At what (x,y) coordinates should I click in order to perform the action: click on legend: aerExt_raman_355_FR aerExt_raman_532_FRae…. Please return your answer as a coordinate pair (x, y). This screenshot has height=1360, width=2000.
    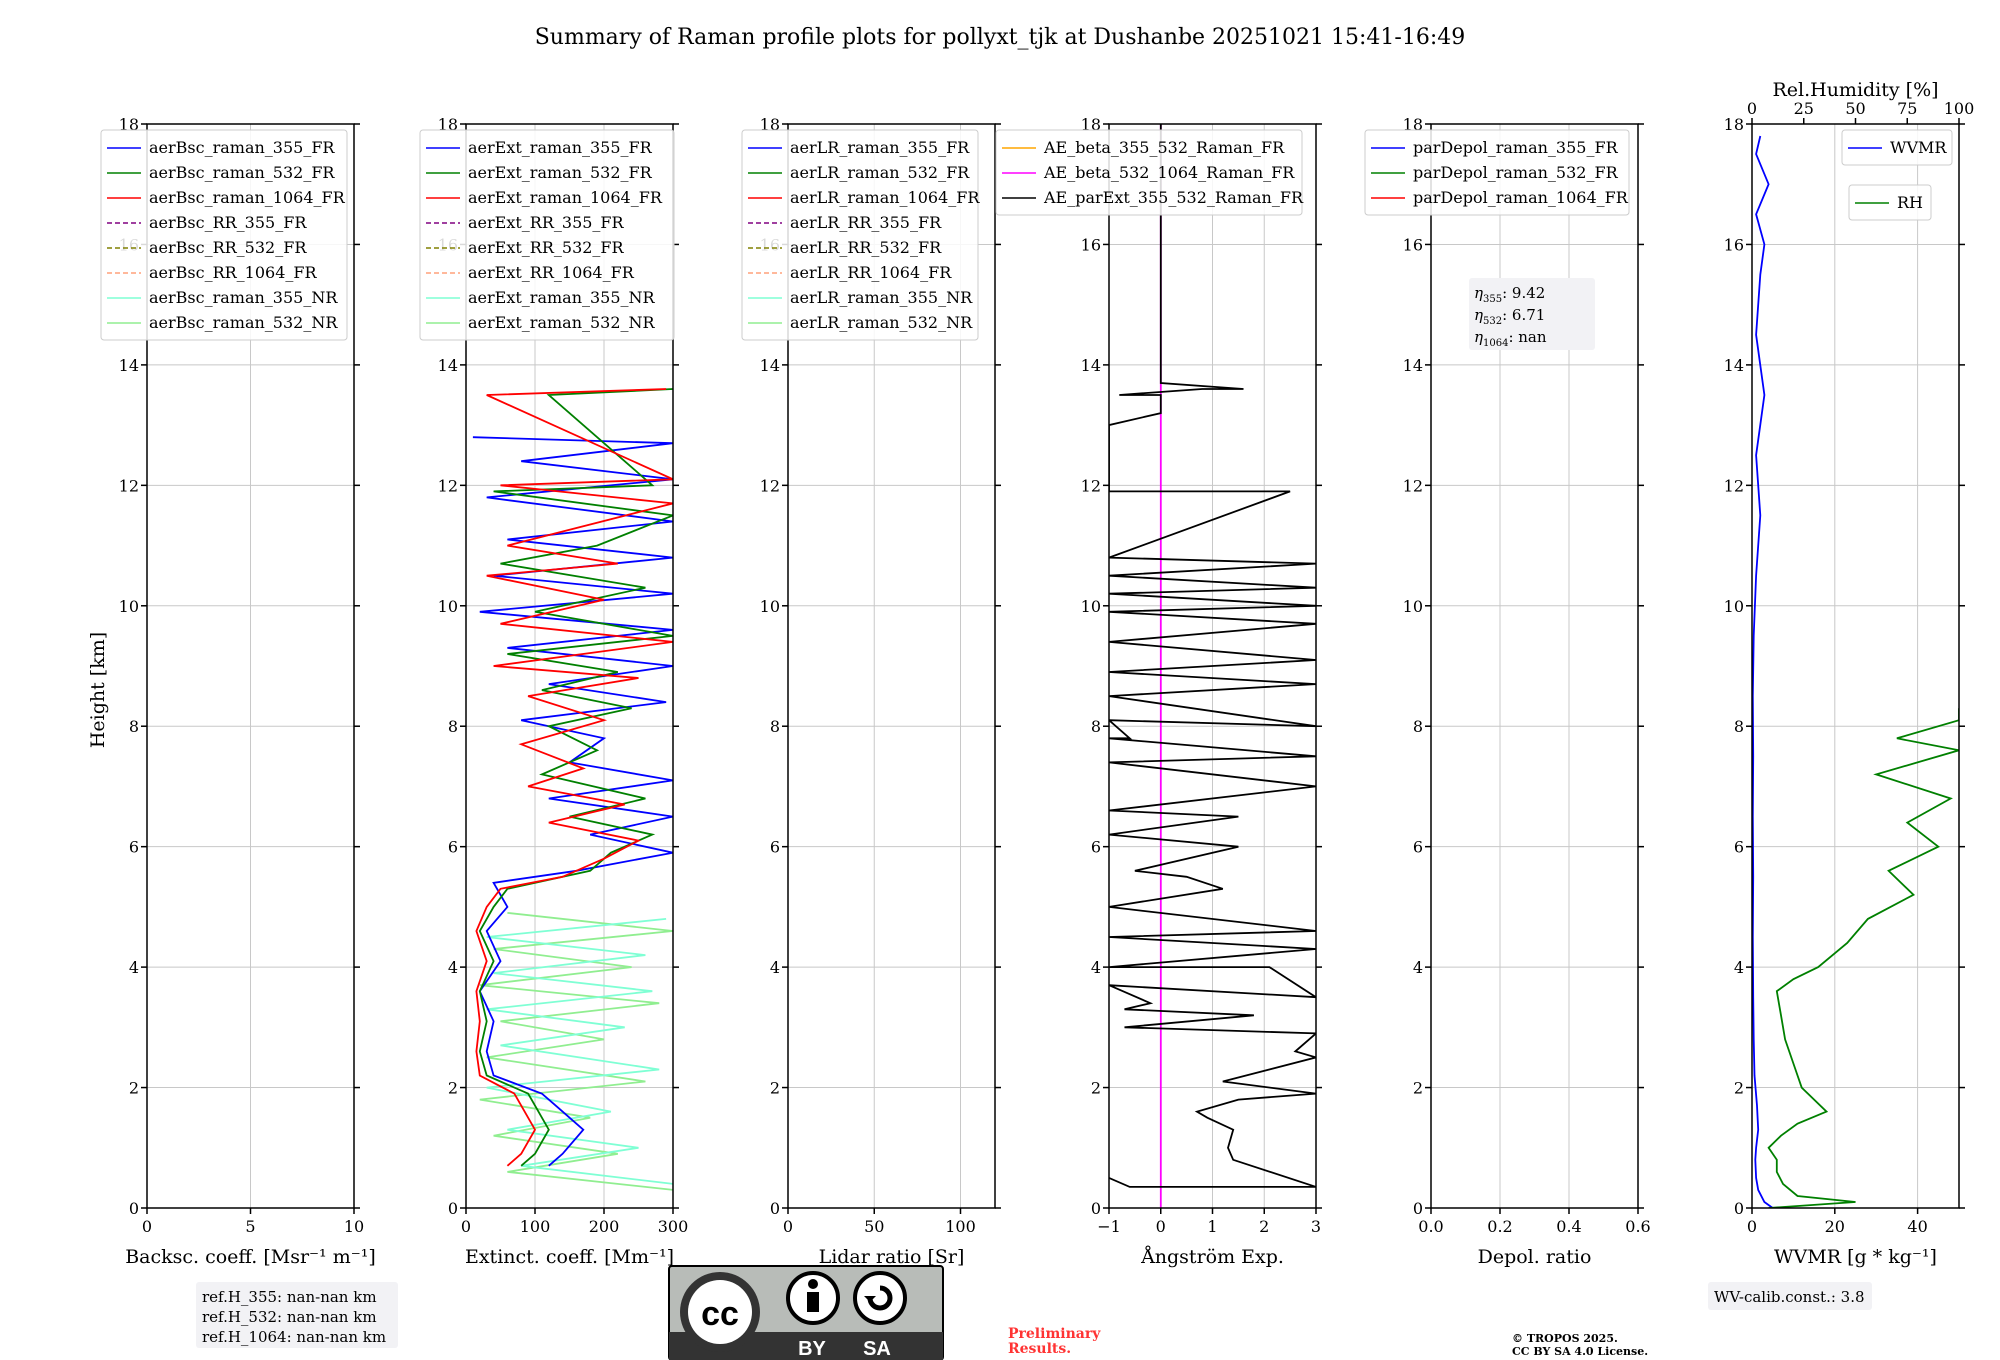
    Looking at the image, I should click on (547, 235).